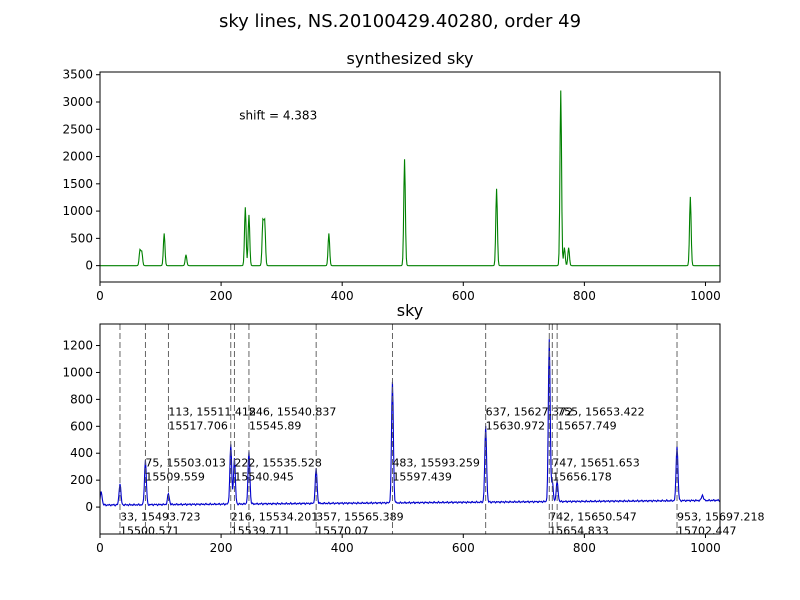 The height and width of the screenshot is (600, 800). Describe the element at coordinates (77, 346) in the screenshot. I see `y-tick-label: 1200` at that location.